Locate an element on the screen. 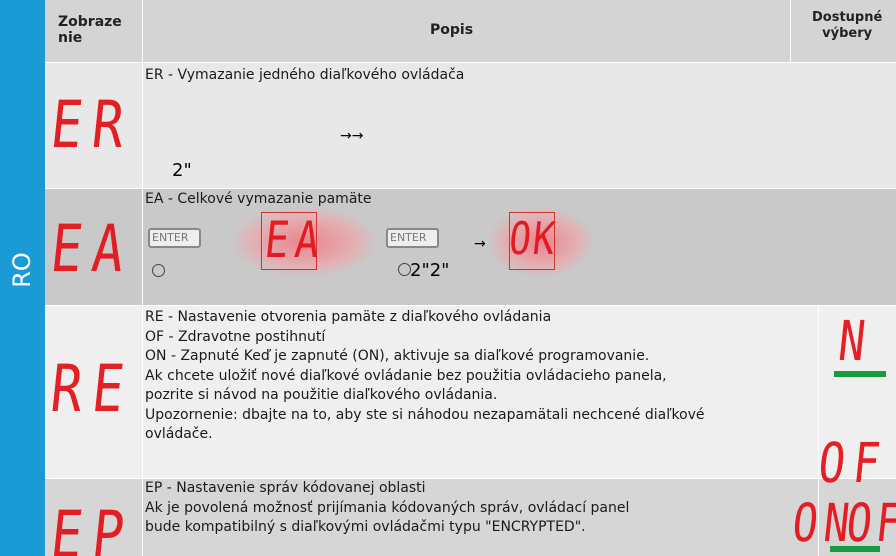 The width and height of the screenshot is (896, 556). description-line: EP - Nastavenie správ kódovanej oblasti is located at coordinates (285, 488).